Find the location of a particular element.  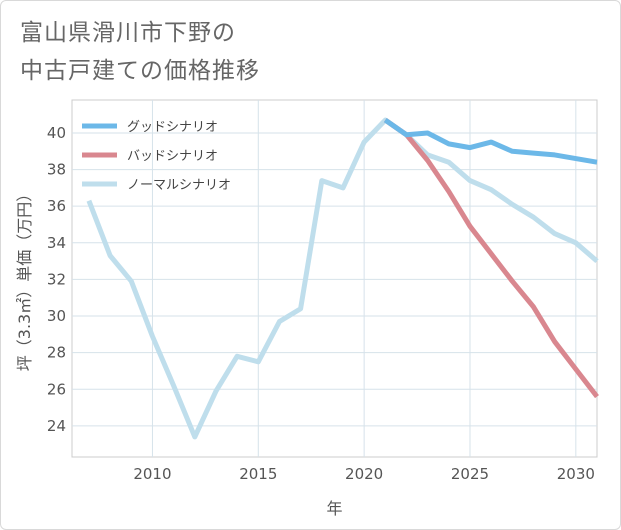

y-tick-label: 28 is located at coordinates (56, 353).